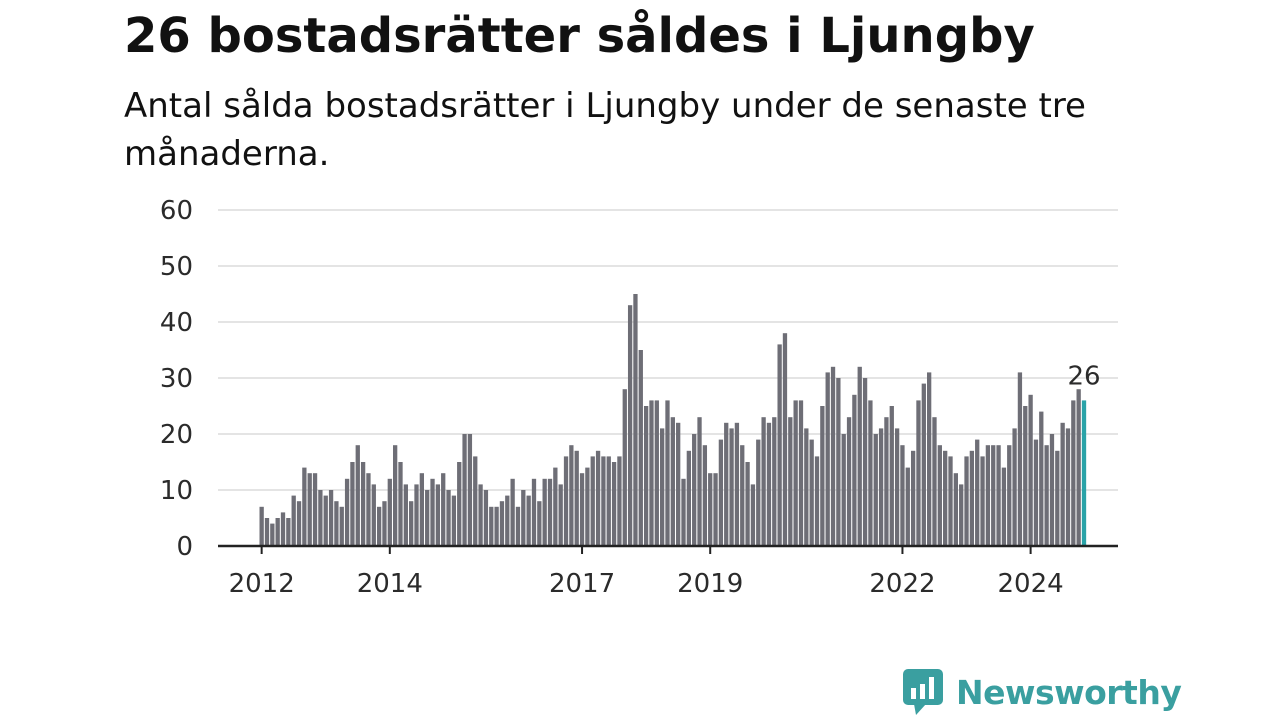 The image size is (1280, 720). I want to click on x-tick-label: 2019, so click(710, 584).